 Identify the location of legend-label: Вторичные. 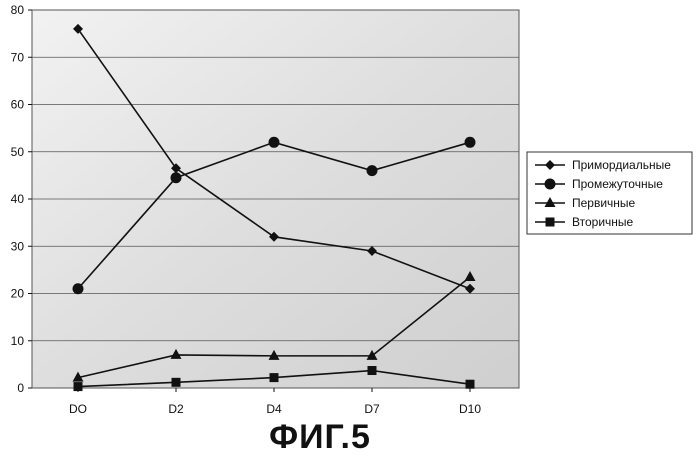
(603, 222).